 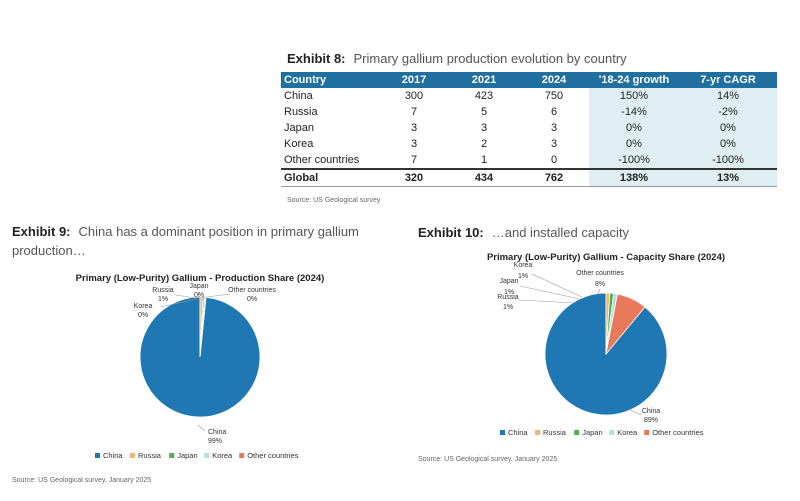 I want to click on exhibit8-label: Exhibit 8:, so click(x=316, y=58).